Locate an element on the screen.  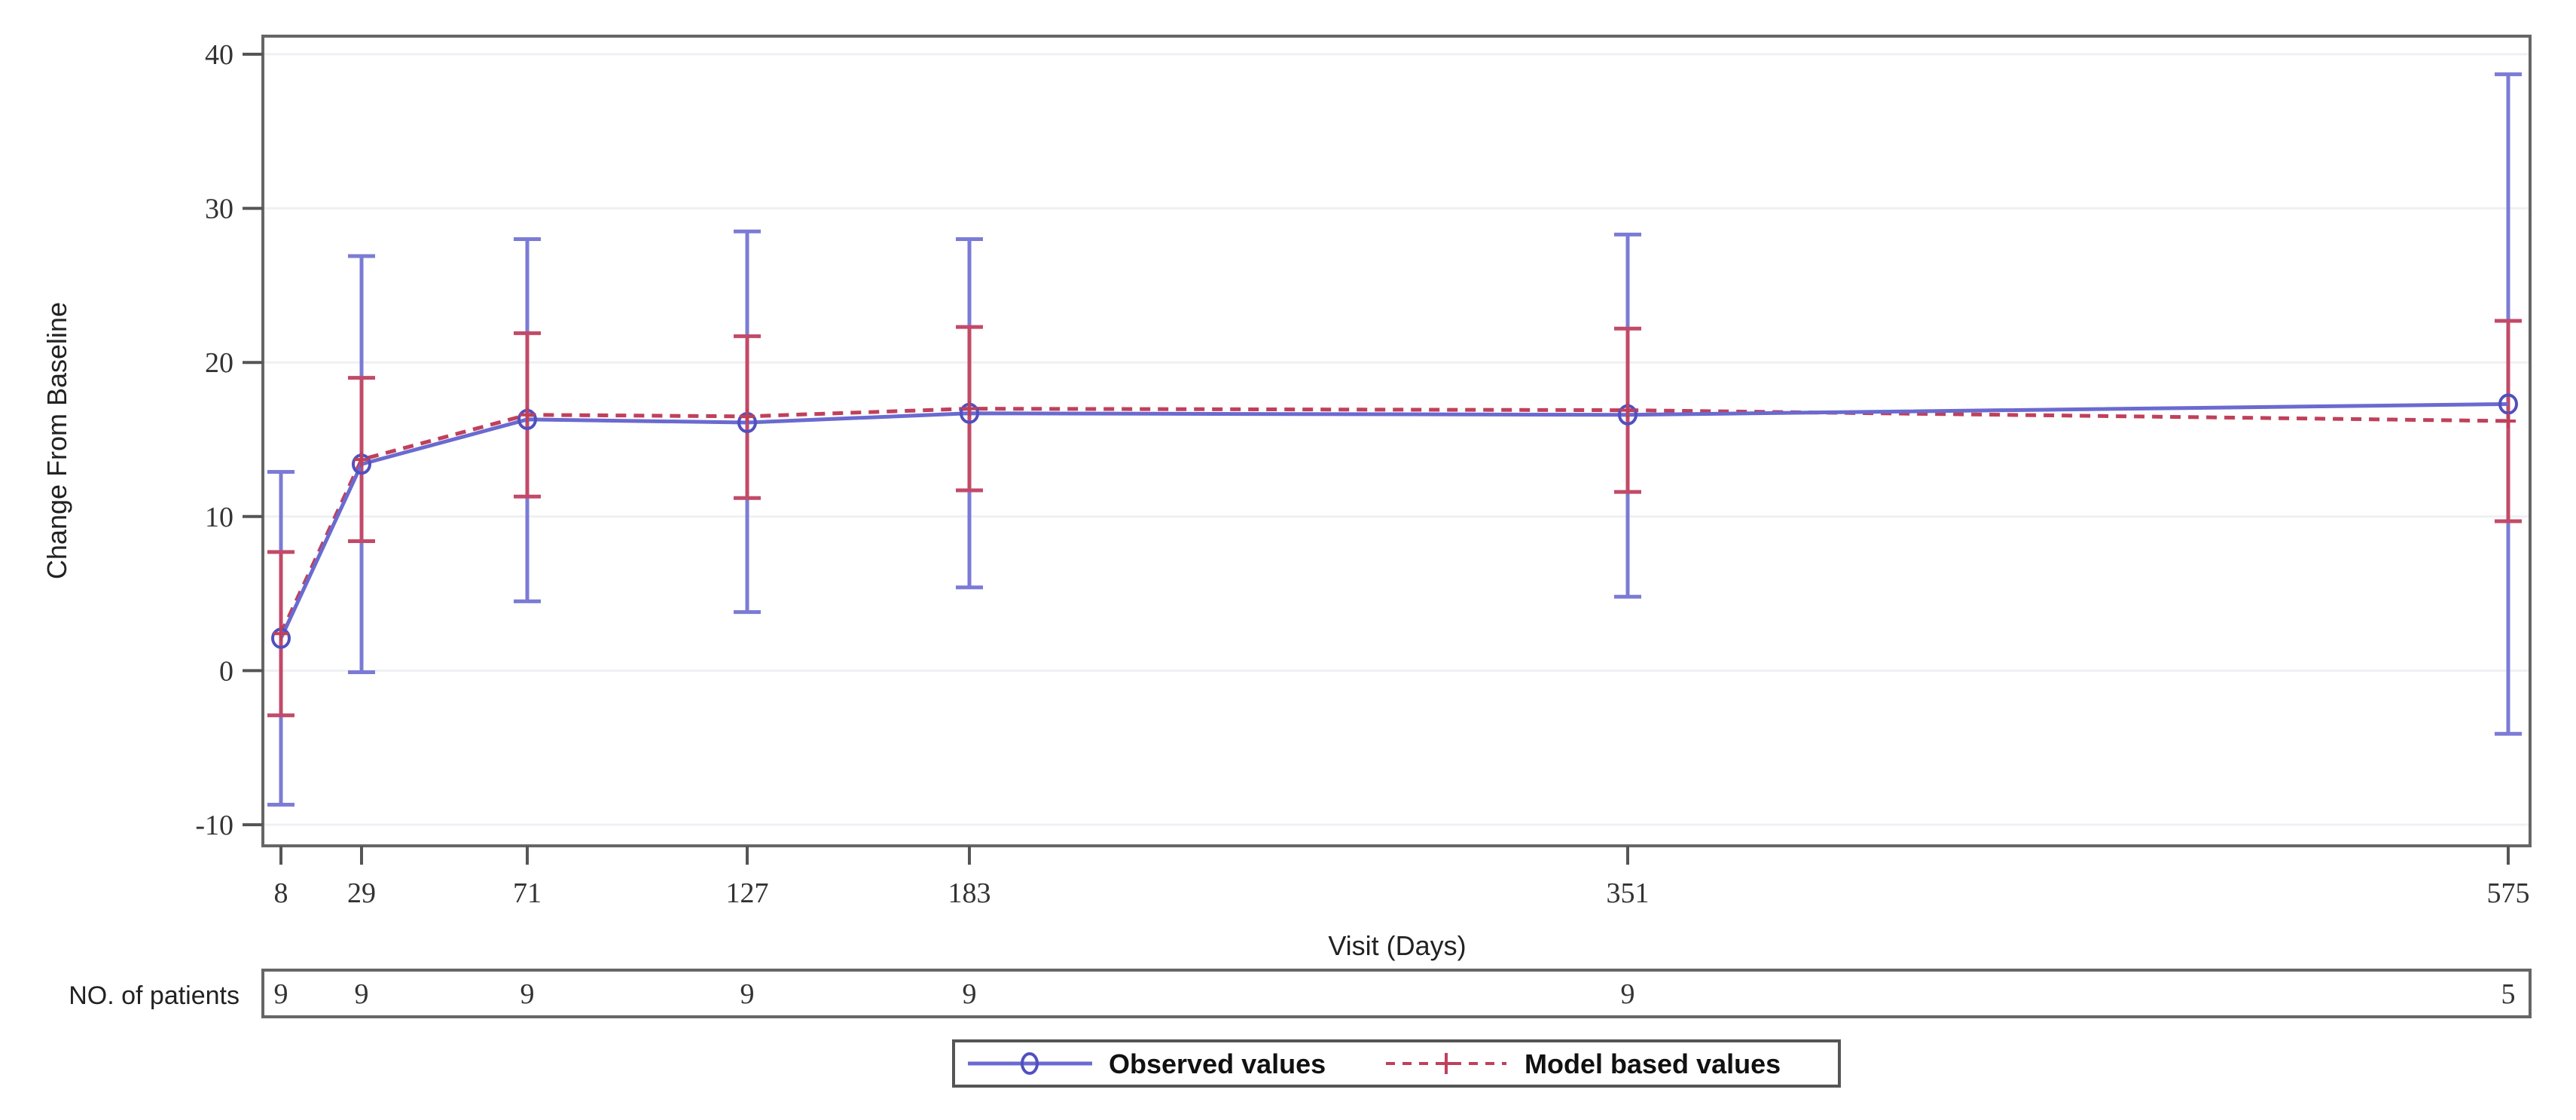
x-tick-label: 575 is located at coordinates (2509, 893).